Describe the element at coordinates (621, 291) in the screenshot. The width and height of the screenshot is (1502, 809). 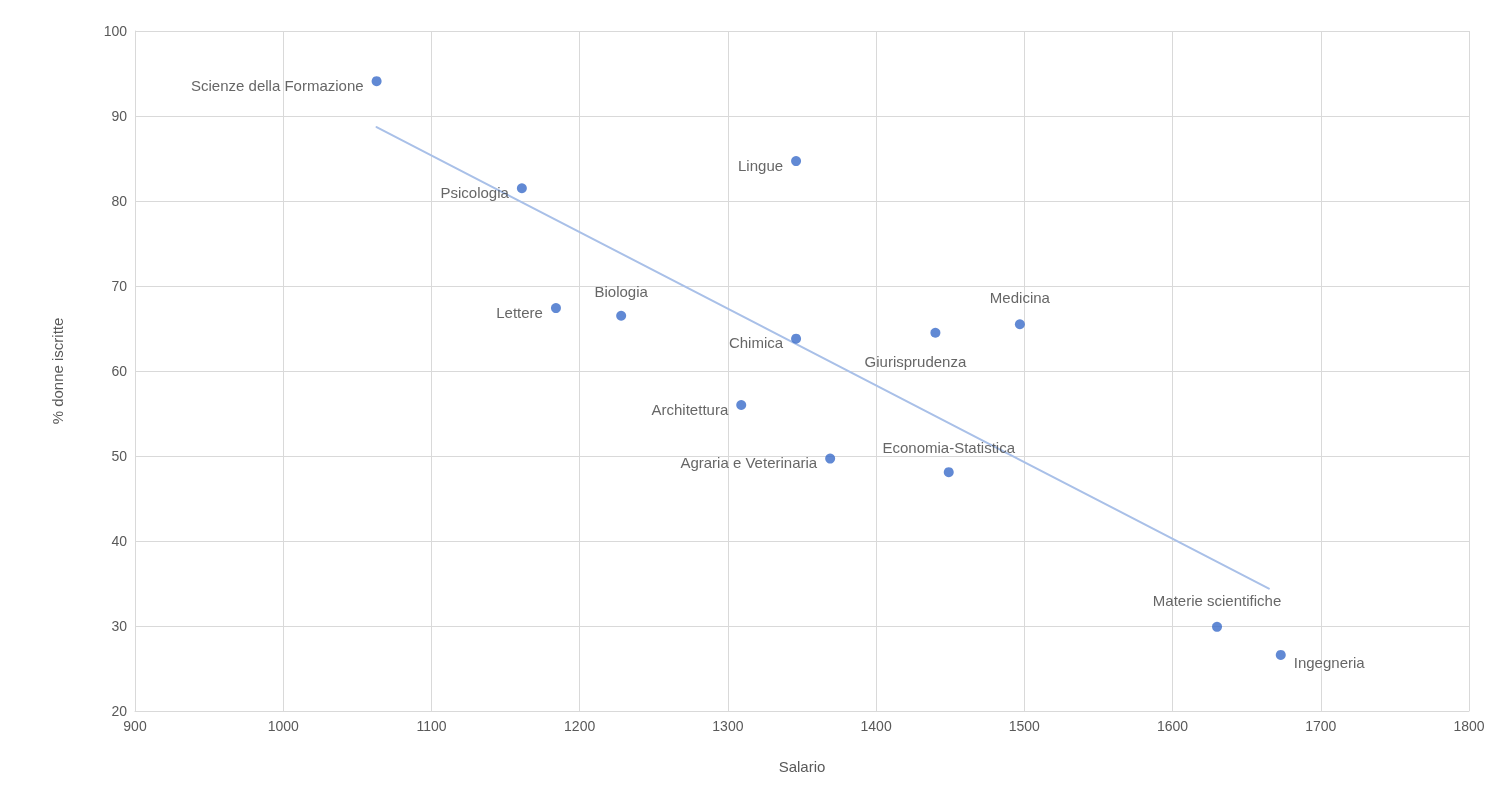
I see `annotation: Biologia` at that location.